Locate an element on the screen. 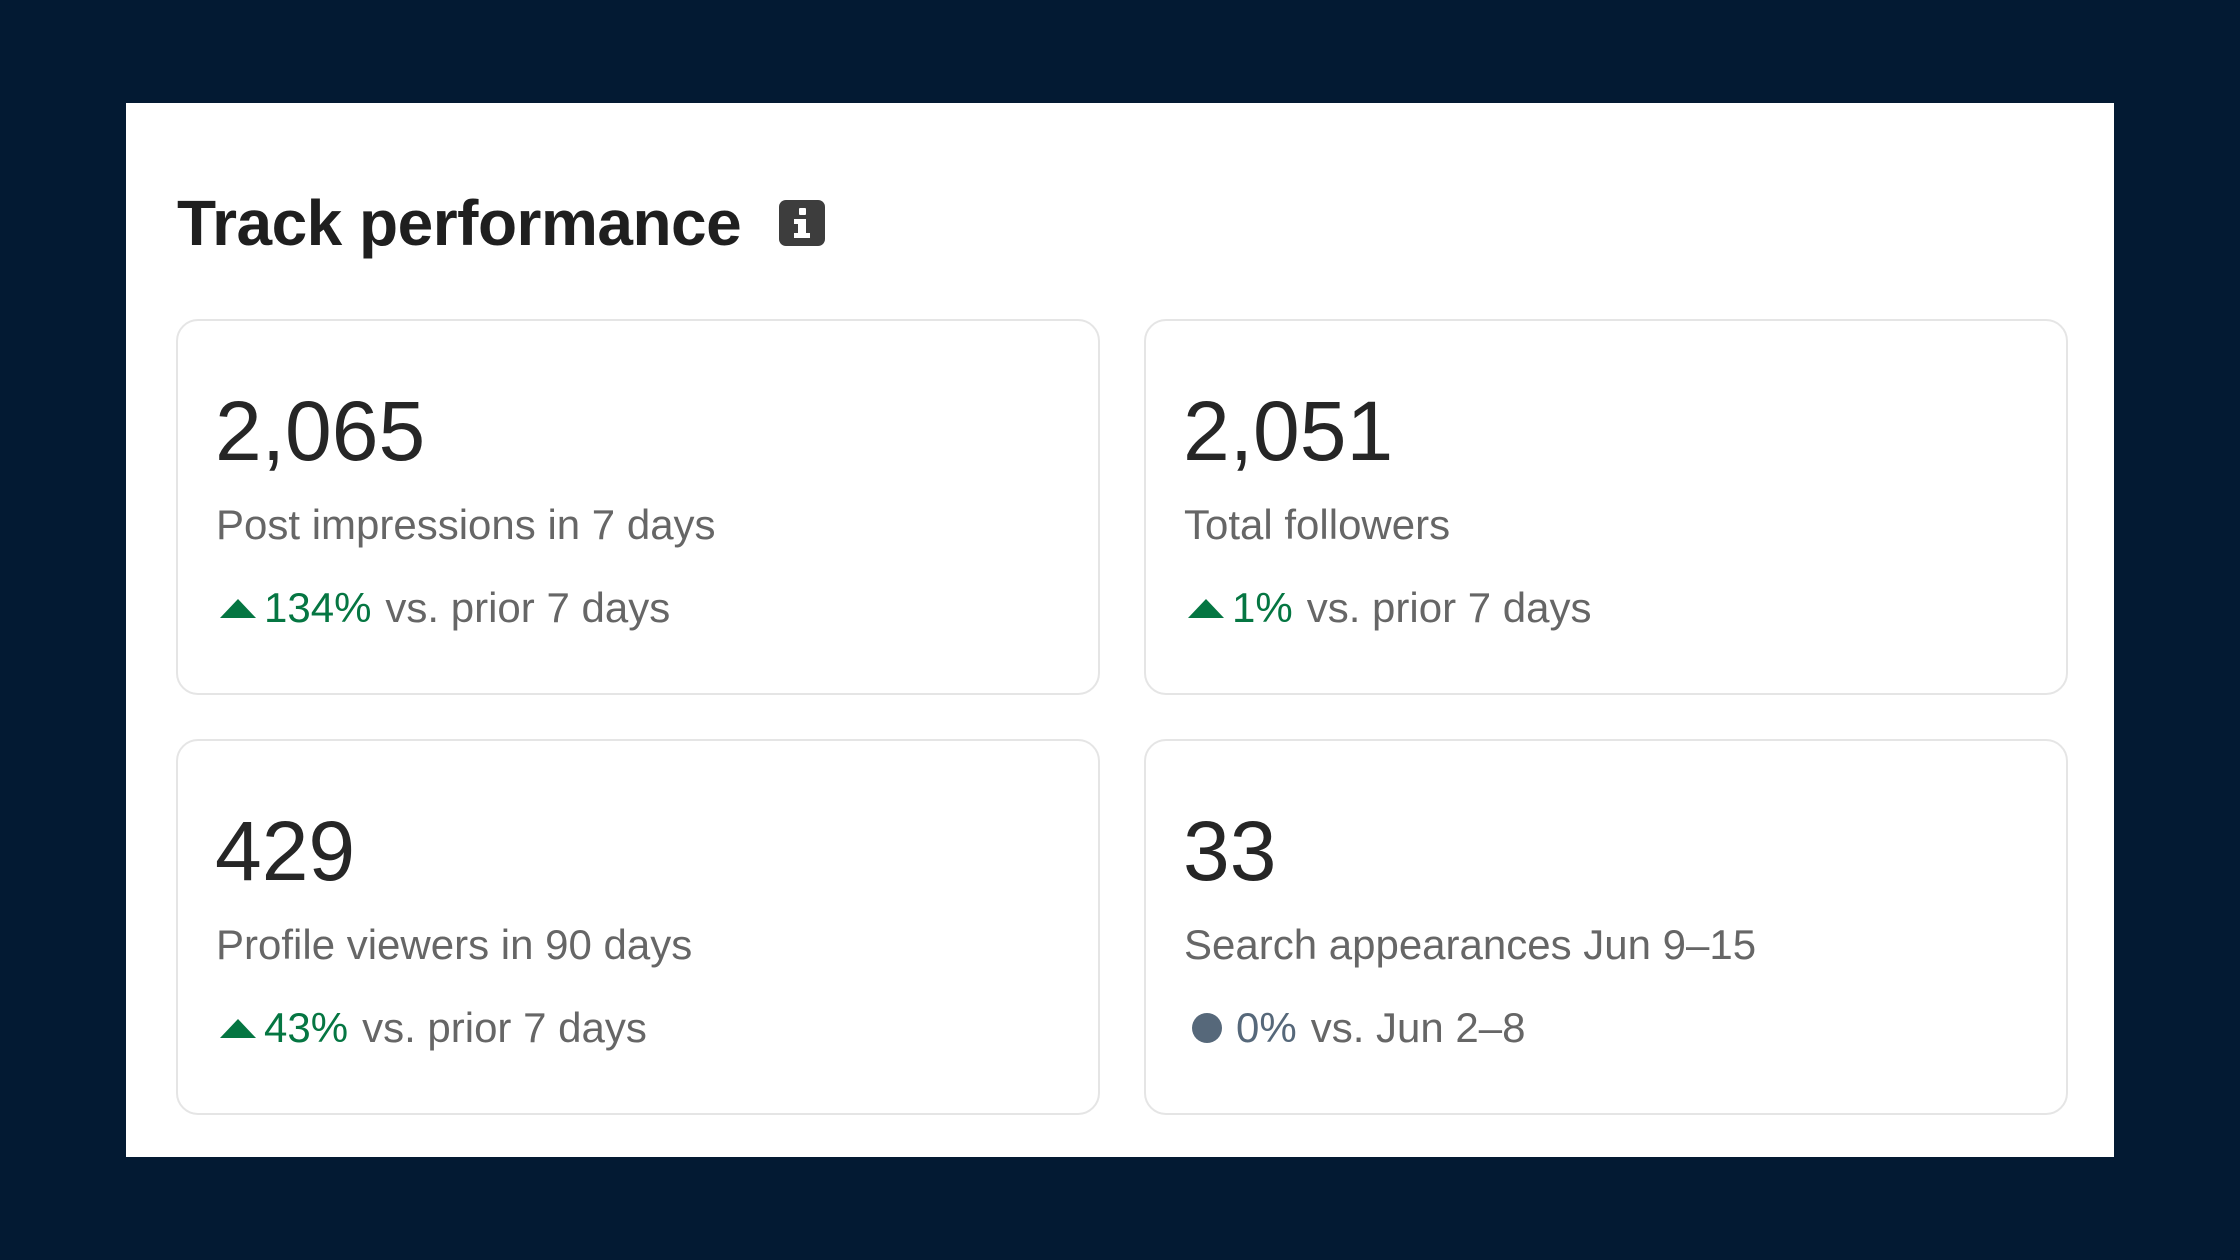 The height and width of the screenshot is (1260, 2240). metric-change: 1% vs. prior 7 days is located at coordinates (1388, 608).